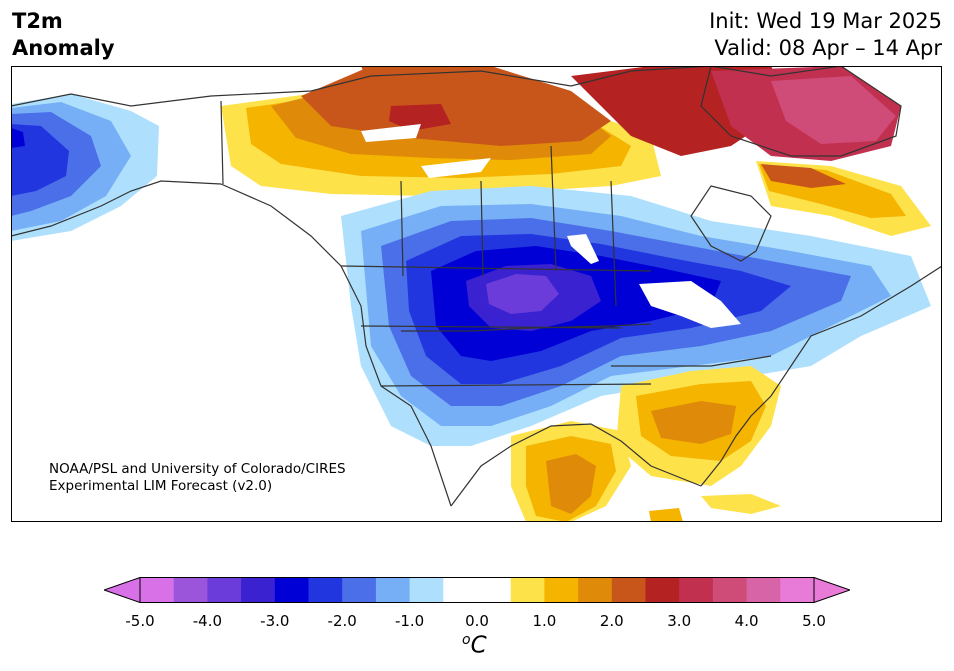  I want to click on colorbar-tick-label: -3.0, so click(275, 621).